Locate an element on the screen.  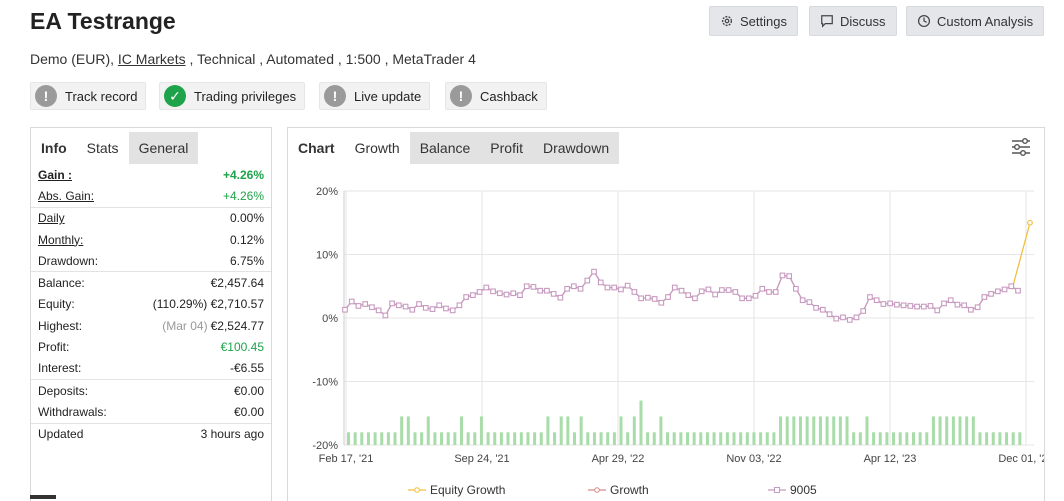
custom-analysis-button: Custom Analysis is located at coordinates (975, 21).